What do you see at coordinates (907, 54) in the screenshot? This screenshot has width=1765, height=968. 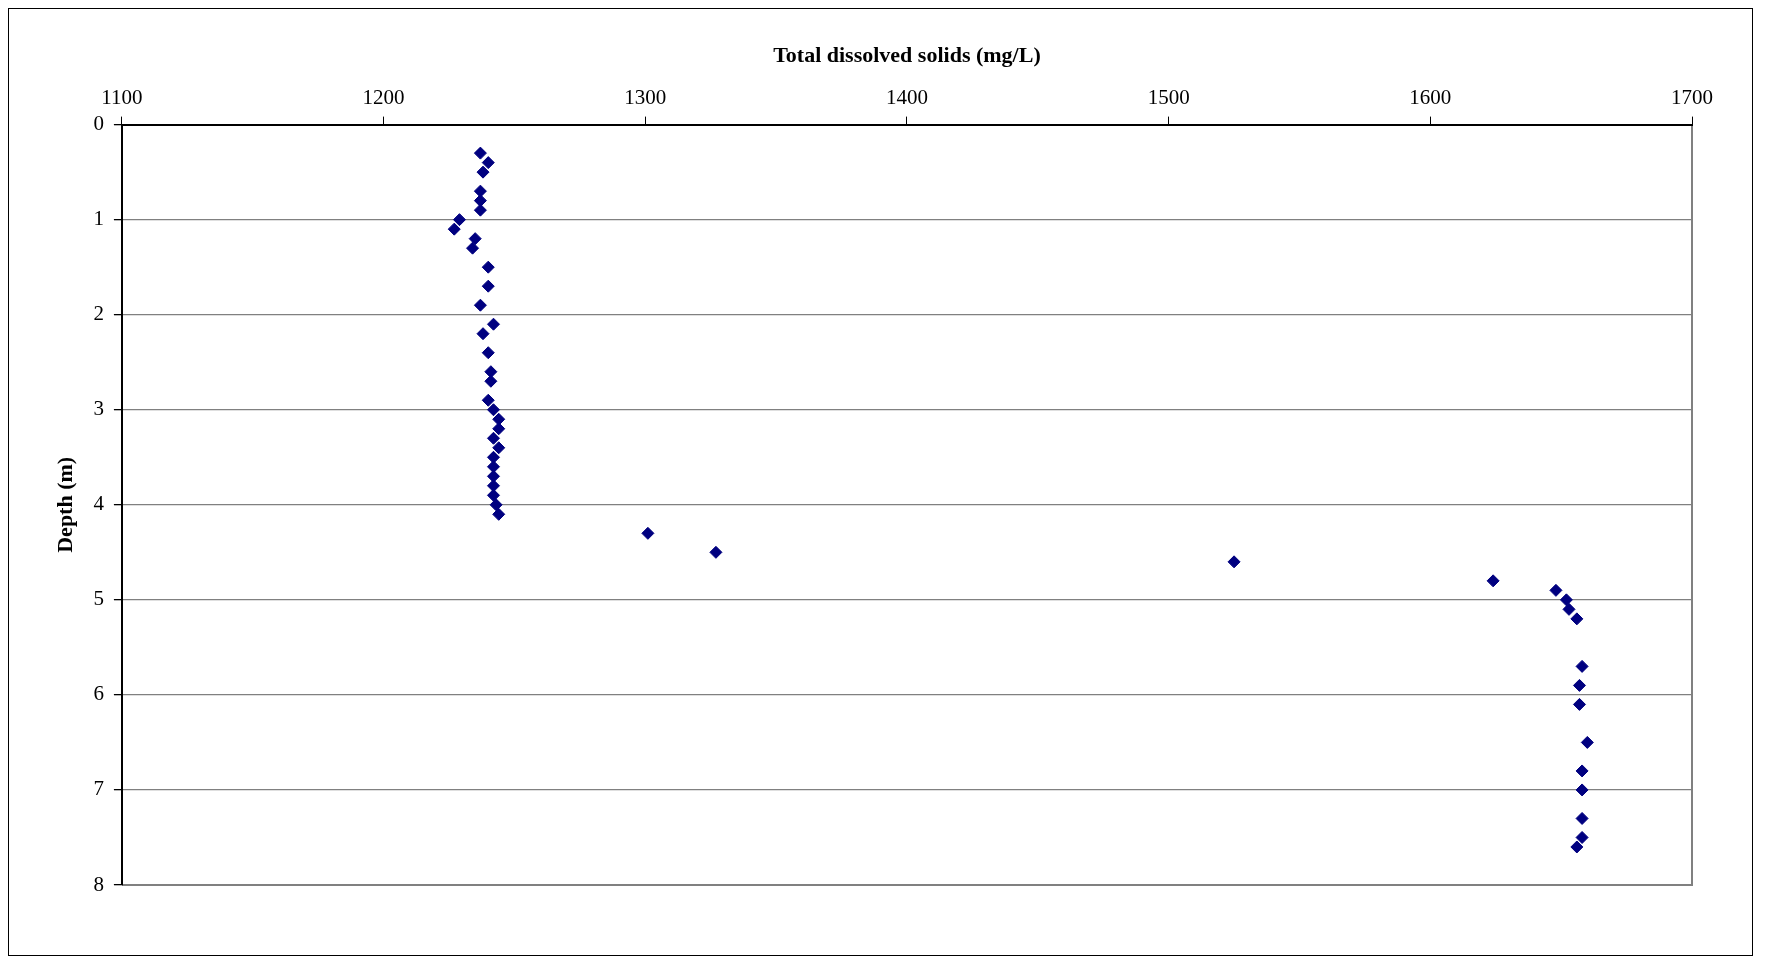 I see `x-axis-title: Total dissolved solids (mg/L)` at bounding box center [907, 54].